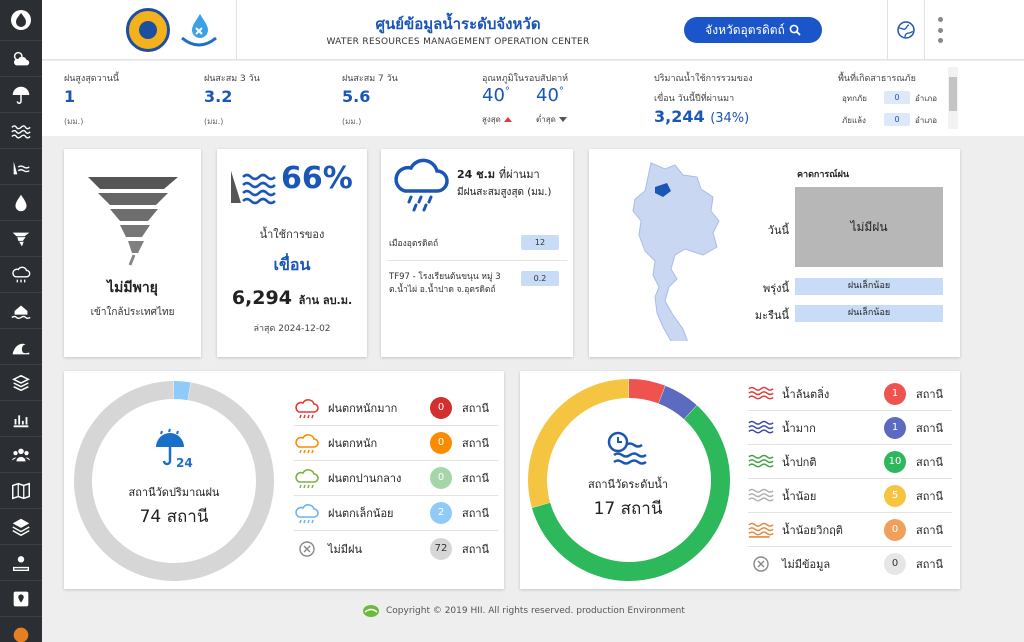 This screenshot has height=642, width=1024. I want to click on rain-legend-row: ไม่มีฝน 72 สถานี, so click(396, 548).